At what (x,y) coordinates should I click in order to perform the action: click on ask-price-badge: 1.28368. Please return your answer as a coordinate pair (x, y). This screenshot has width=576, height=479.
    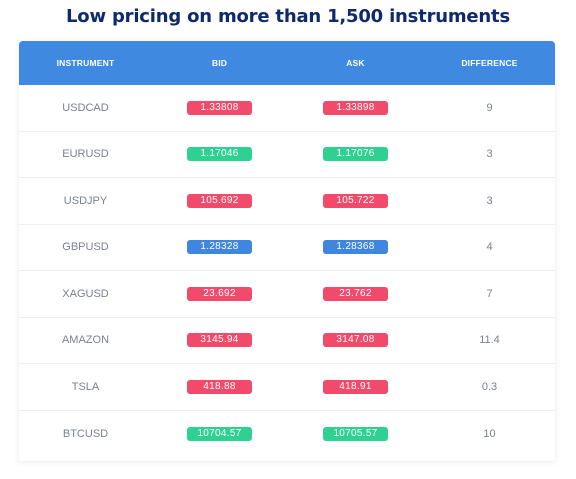
    Looking at the image, I should click on (355, 247).